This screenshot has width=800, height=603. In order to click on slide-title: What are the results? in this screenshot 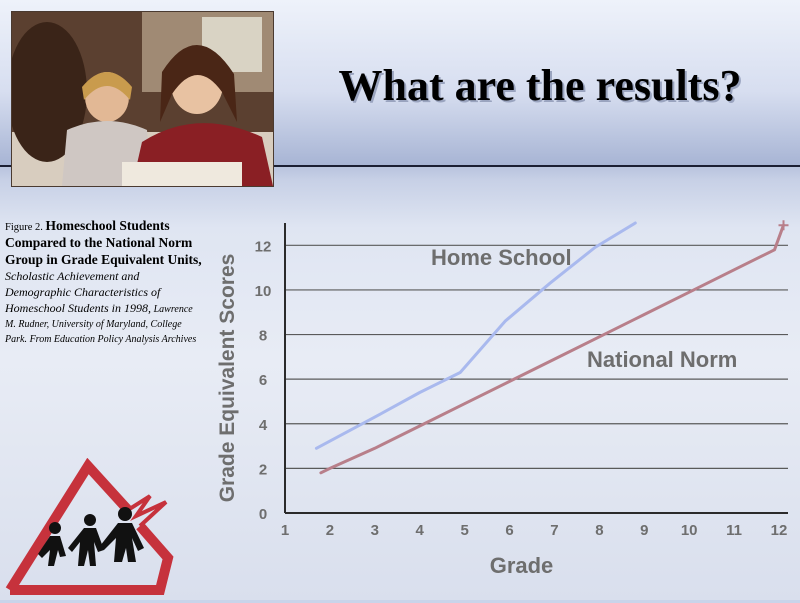, I will do `click(540, 85)`.